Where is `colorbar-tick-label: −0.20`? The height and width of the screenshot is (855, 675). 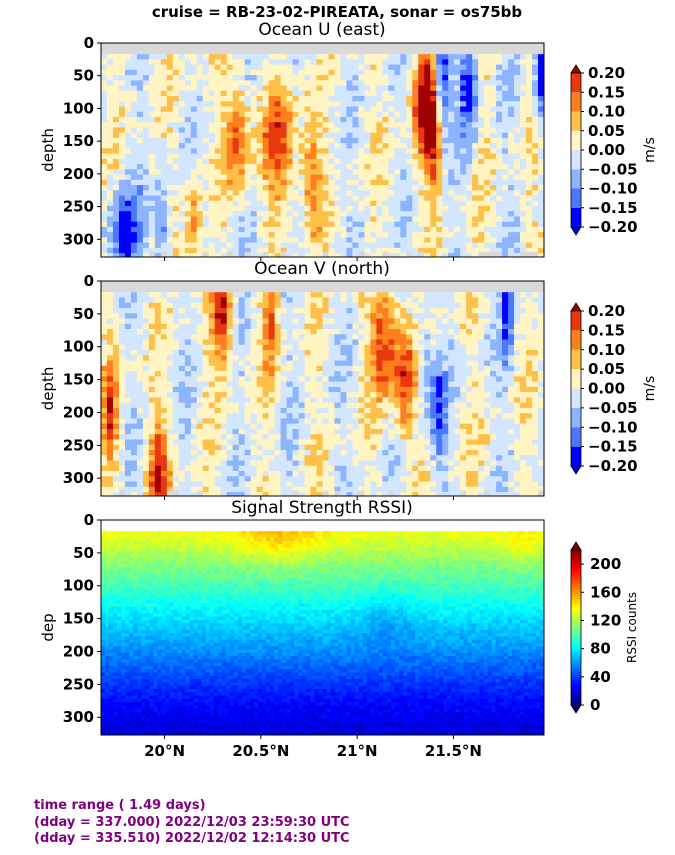
colorbar-tick-label: −0.20 is located at coordinates (613, 227).